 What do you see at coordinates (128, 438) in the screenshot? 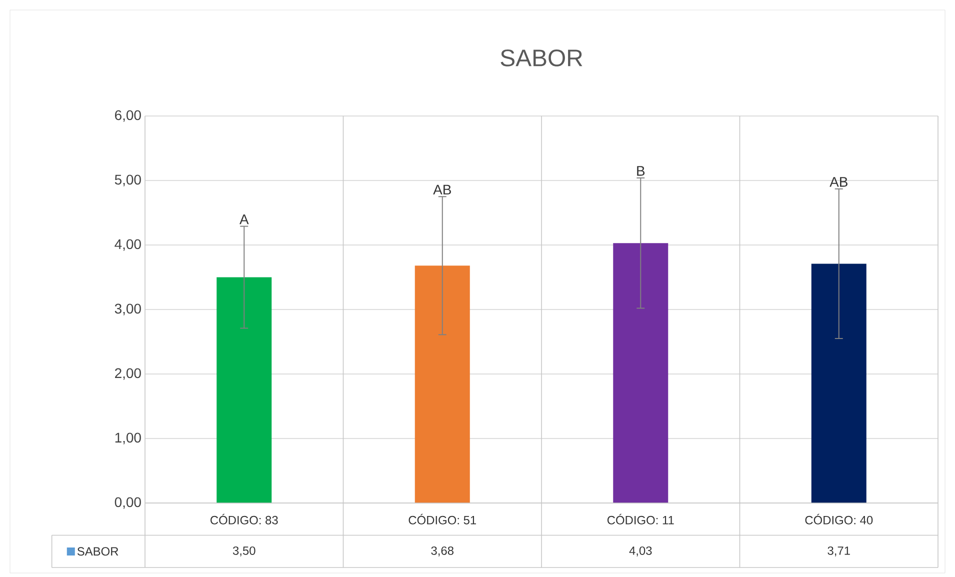
I see `y-tick-label: 1,00` at bounding box center [128, 438].